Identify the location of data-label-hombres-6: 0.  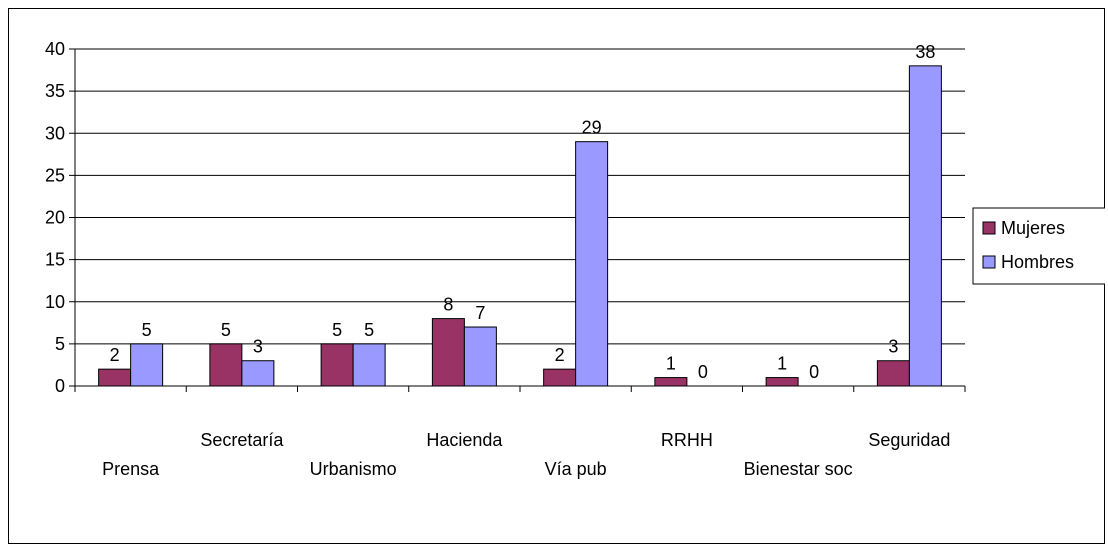
(814, 372).